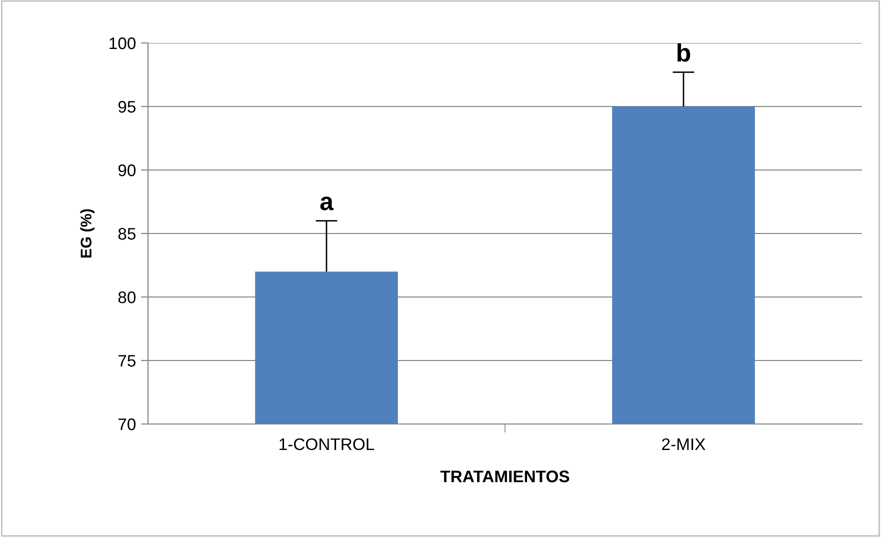 This screenshot has width=881, height=537. I want to click on y-tick-label: 75, so click(127, 361).